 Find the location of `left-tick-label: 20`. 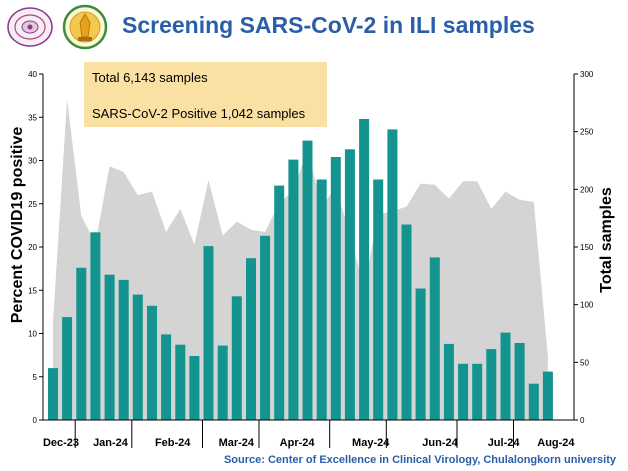

left-tick-label: 20 is located at coordinates (32, 247).